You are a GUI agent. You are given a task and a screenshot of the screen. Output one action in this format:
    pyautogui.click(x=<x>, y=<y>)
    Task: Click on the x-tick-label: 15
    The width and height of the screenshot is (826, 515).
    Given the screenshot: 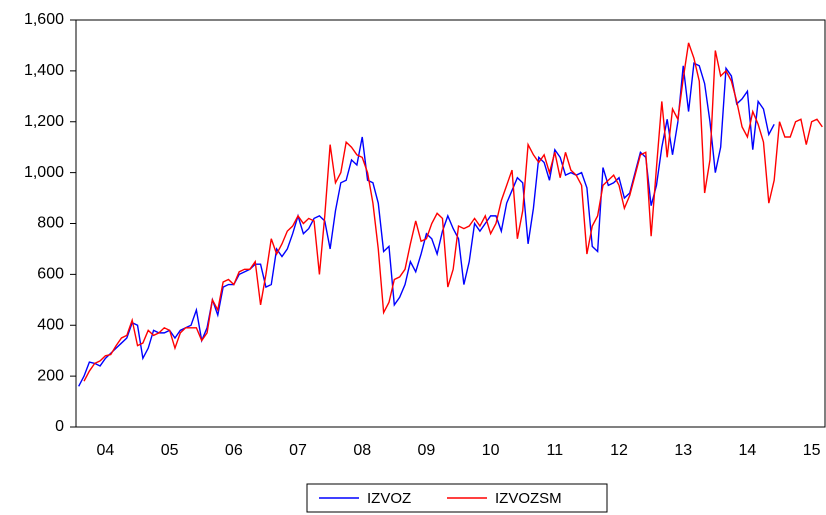 What is the action you would take?
    pyautogui.click(x=812, y=450)
    